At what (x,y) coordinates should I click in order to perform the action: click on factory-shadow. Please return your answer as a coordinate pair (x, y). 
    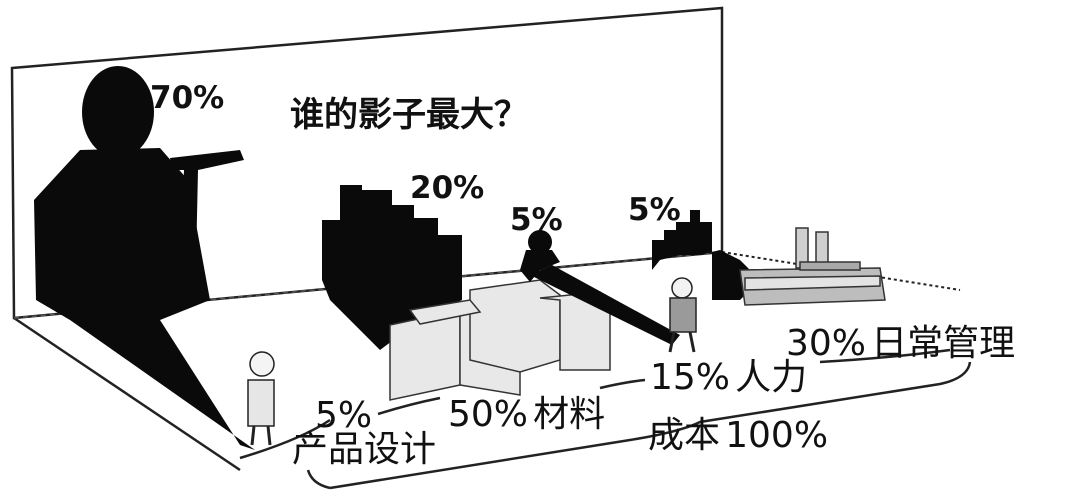
    Looking at the image, I should click on (706, 255).